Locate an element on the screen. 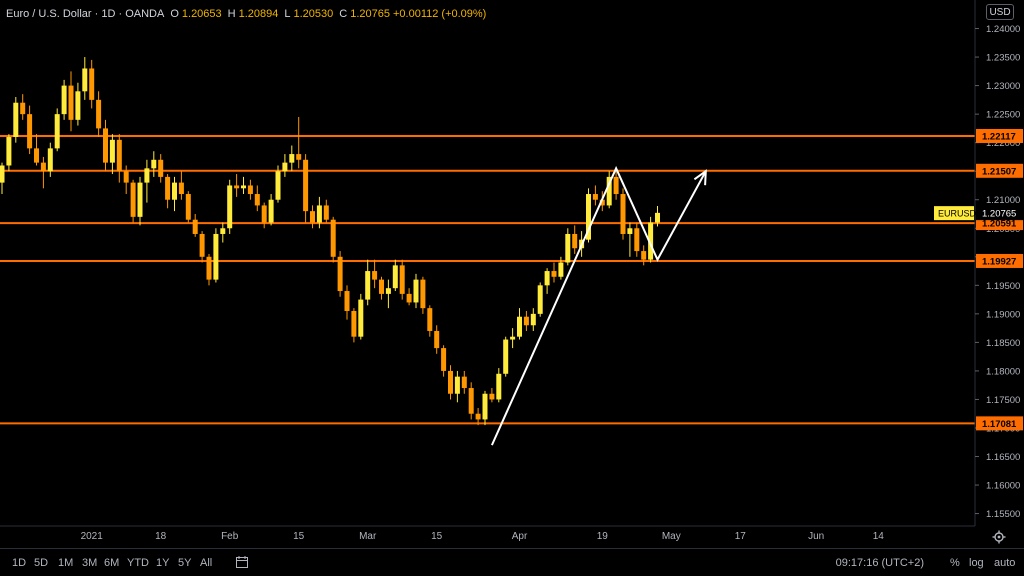 The width and height of the screenshot is (1024, 576). range-1d: 1D is located at coordinates (19, 563).